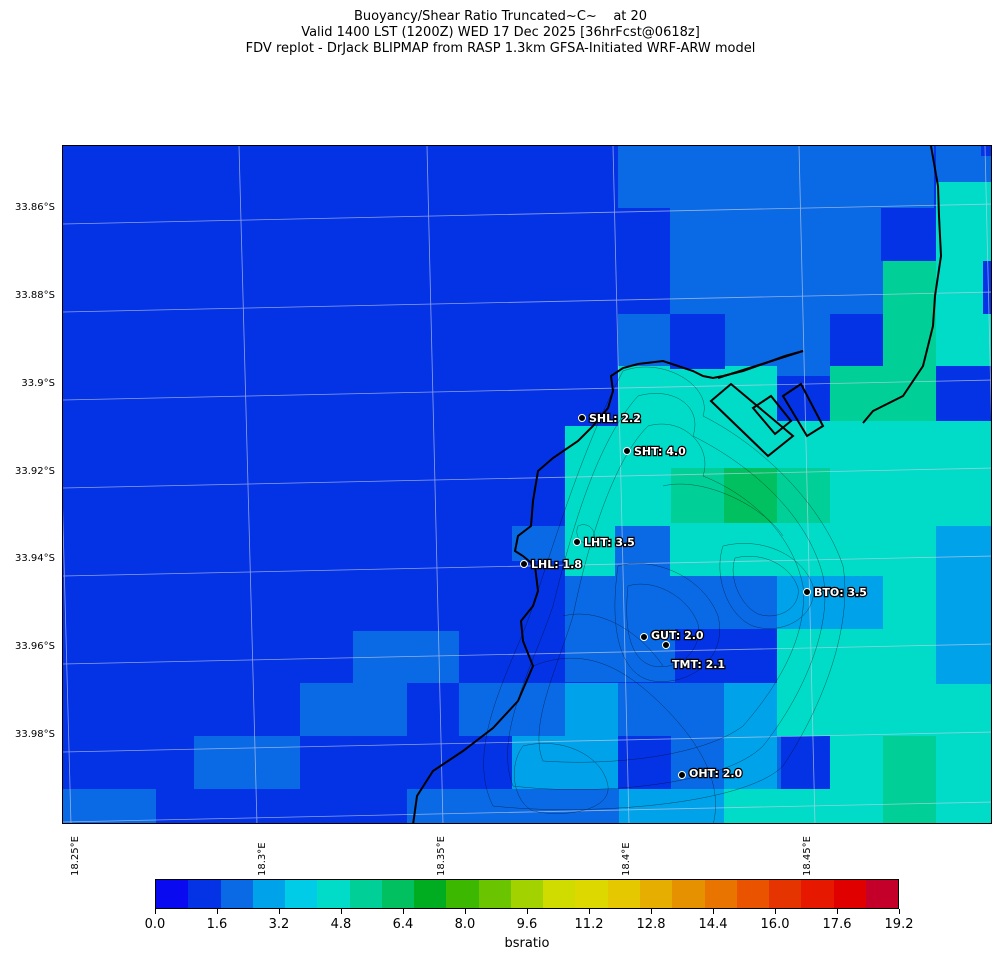 This screenshot has height=962, width=1001. Describe the element at coordinates (644, 637) in the screenshot. I see `station-marker-gut` at that location.